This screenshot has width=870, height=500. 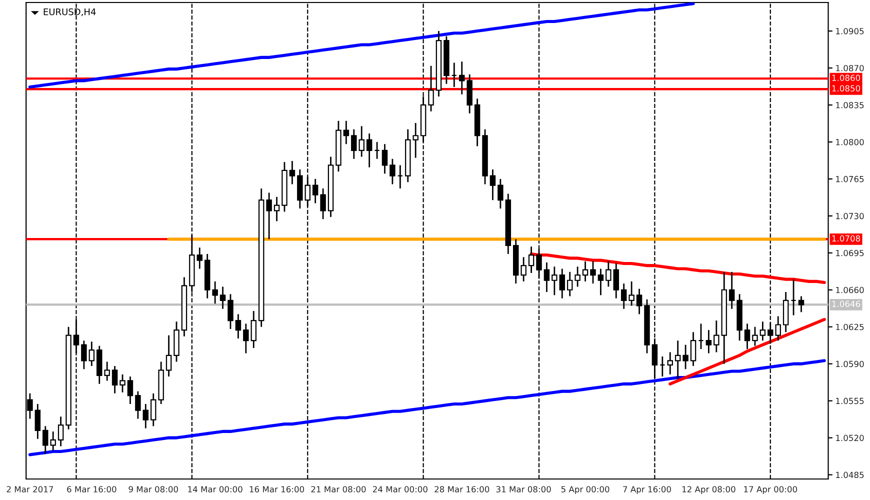 I want to click on y-tick-label: 1.0520, so click(x=850, y=438).